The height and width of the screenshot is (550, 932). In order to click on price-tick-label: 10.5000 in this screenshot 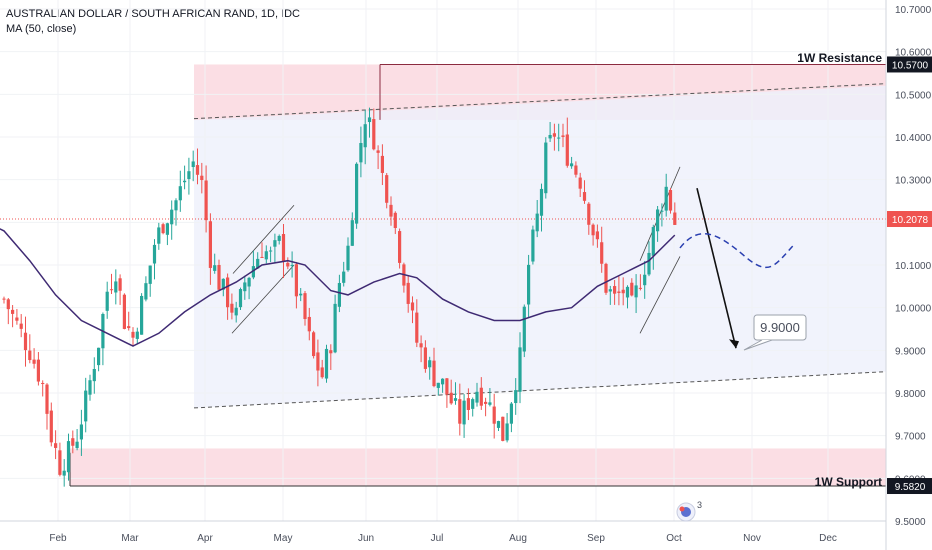, I will do `click(913, 95)`.